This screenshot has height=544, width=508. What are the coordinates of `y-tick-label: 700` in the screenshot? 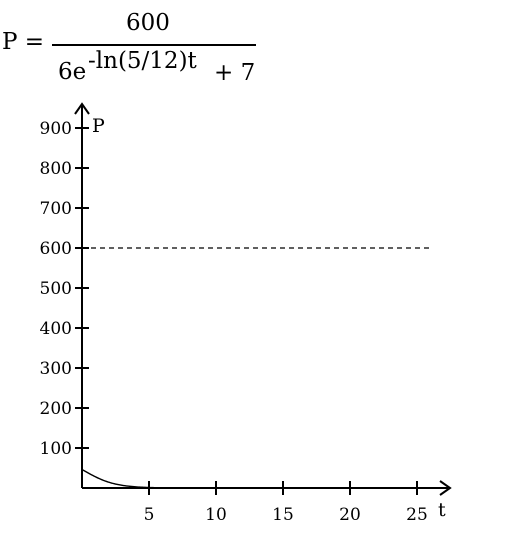 It's located at (56, 209).